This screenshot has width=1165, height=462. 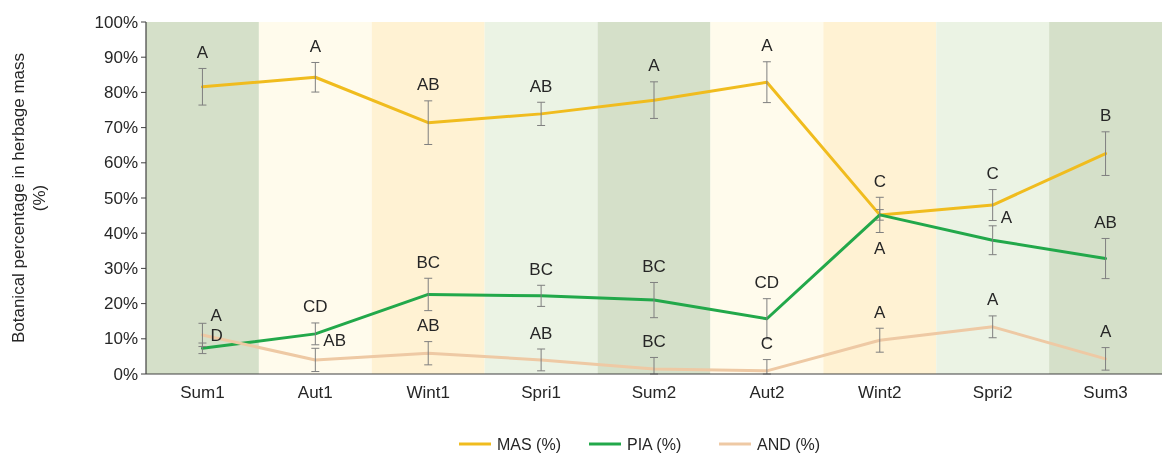 I want to click on x-tick-label: Sum1, so click(x=202, y=392).